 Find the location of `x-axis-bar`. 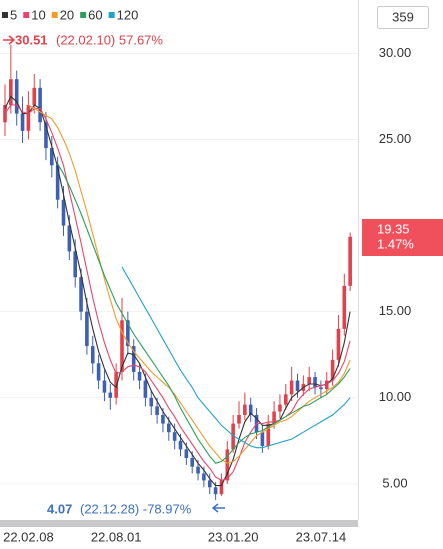

x-axis-bar is located at coordinates (179, 523).